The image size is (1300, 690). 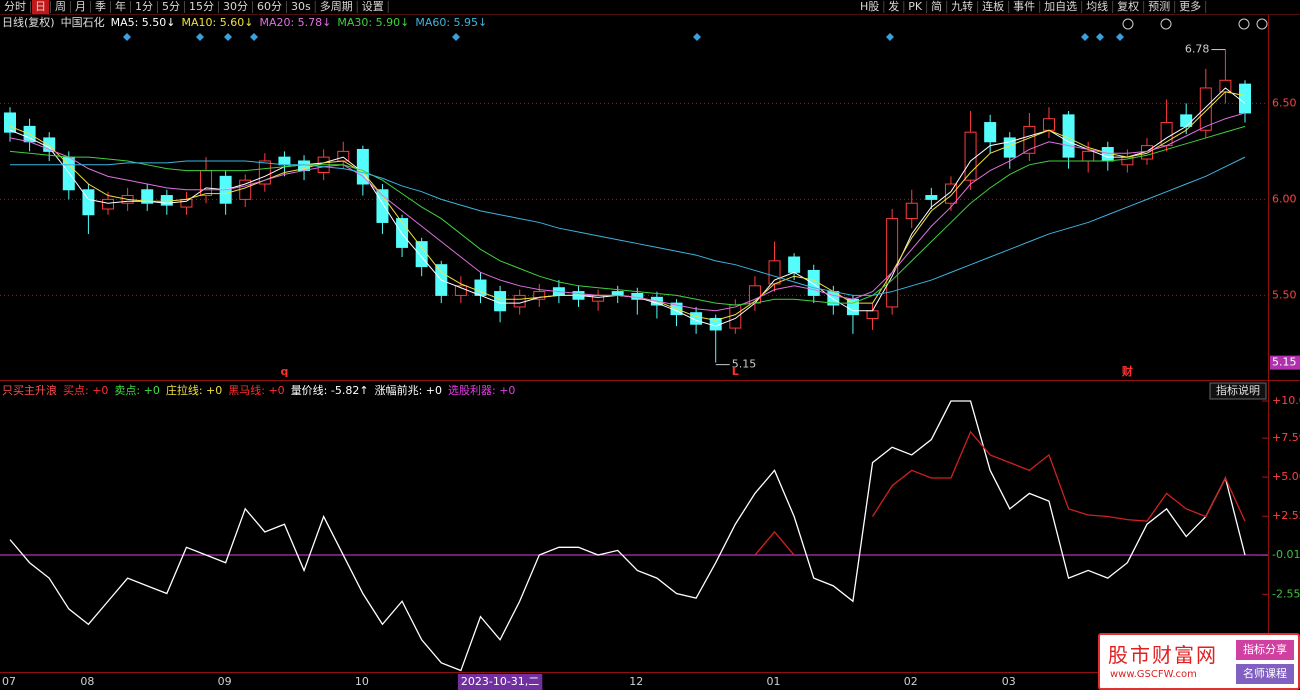 I want to click on watermark-title: 股市财富网, so click(x=1163, y=655).